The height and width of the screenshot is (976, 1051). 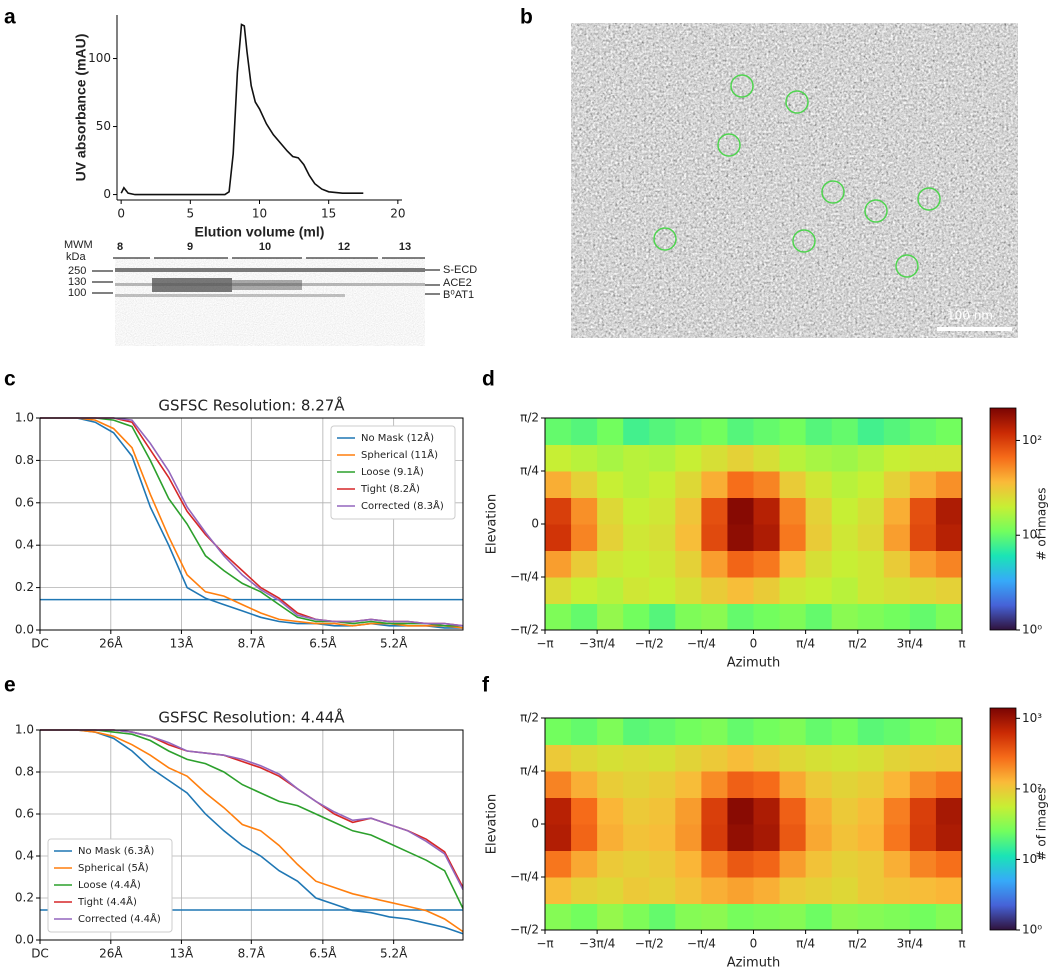 What do you see at coordinates (190, 247) in the screenshot?
I see `lane-label: 9` at bounding box center [190, 247].